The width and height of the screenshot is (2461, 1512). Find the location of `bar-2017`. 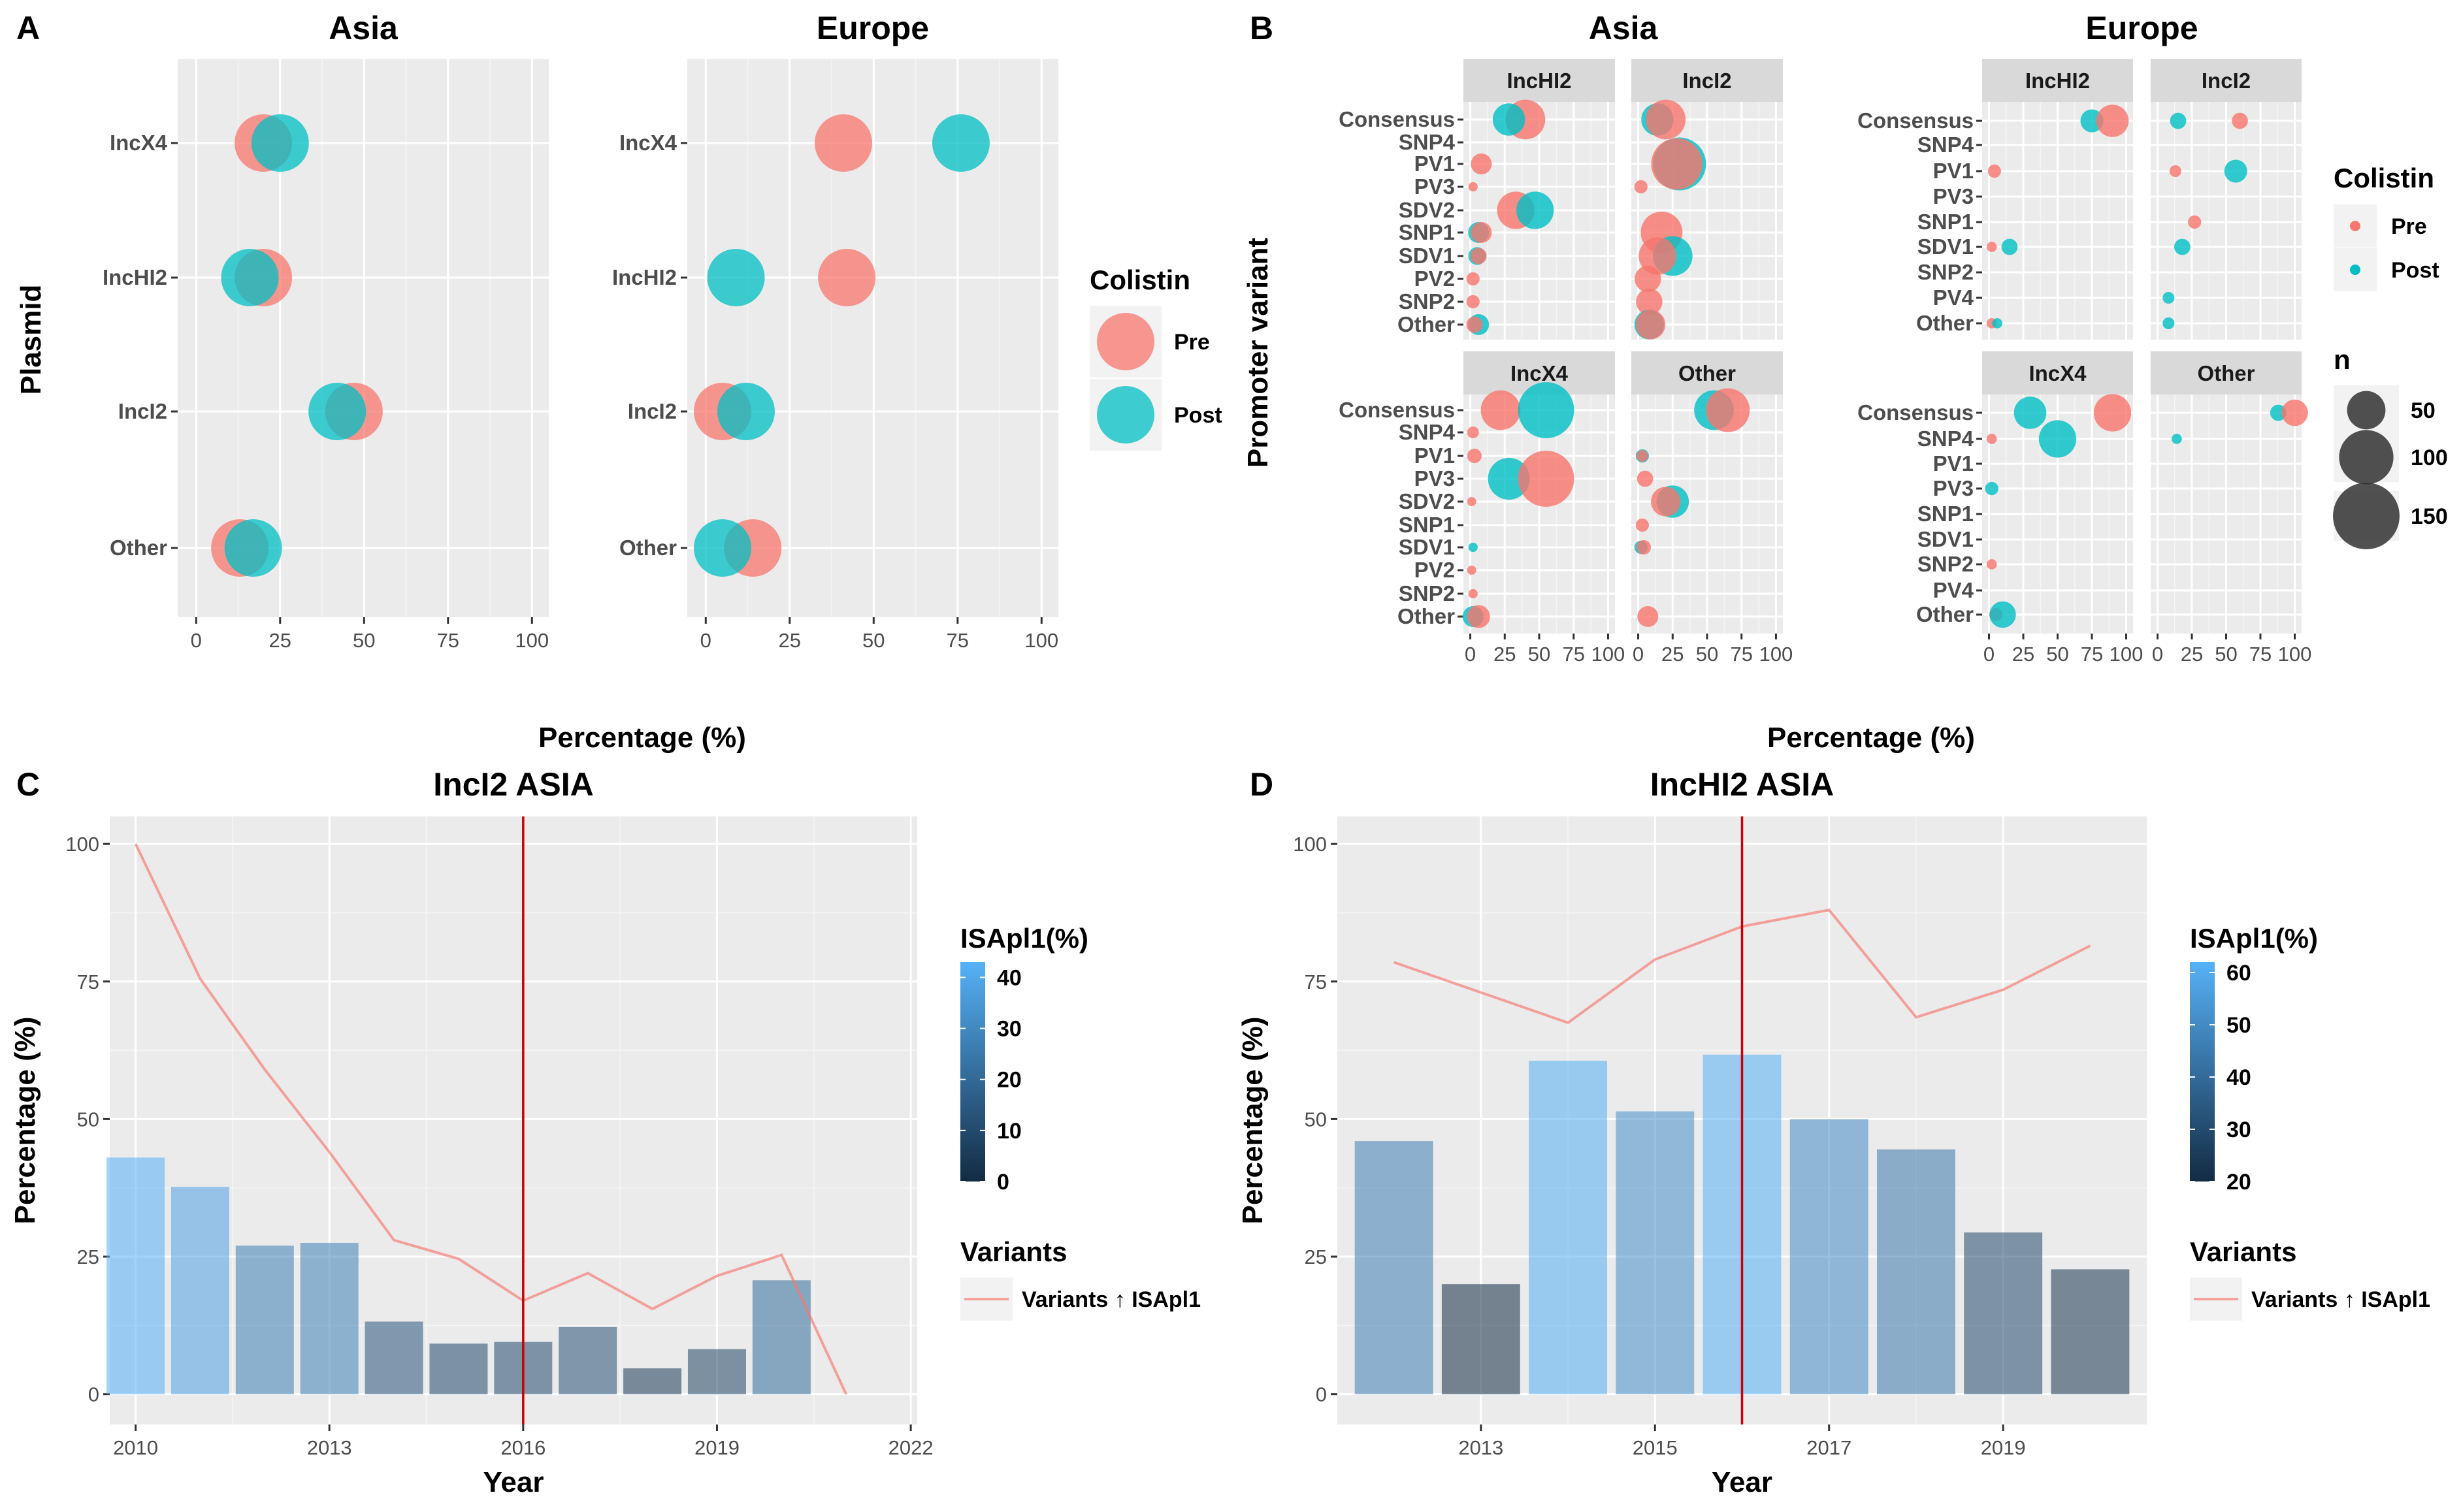

bar-2017 is located at coordinates (1829, 1256).